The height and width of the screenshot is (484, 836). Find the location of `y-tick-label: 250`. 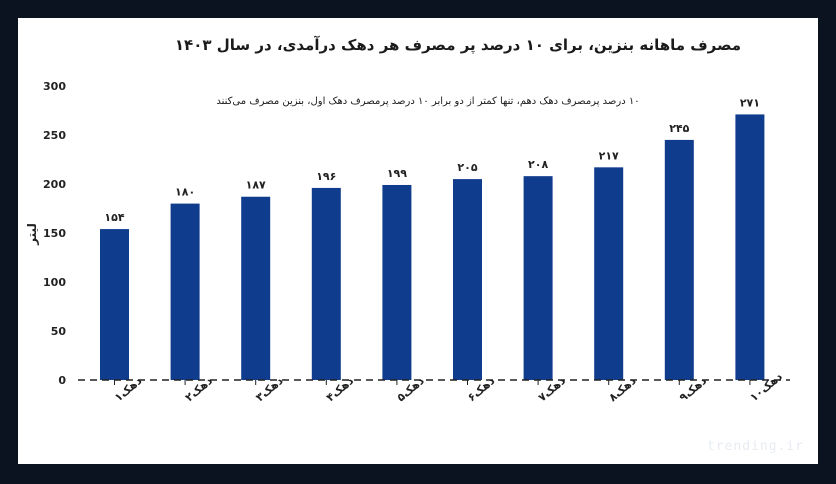

y-tick-label: 250 is located at coordinates (54, 135).